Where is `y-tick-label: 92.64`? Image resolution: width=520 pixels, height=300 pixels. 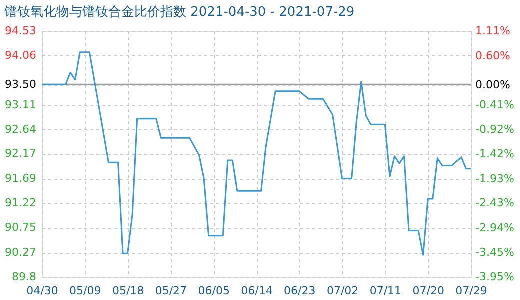
y-tick-label: 92.64 is located at coordinates (20, 129).